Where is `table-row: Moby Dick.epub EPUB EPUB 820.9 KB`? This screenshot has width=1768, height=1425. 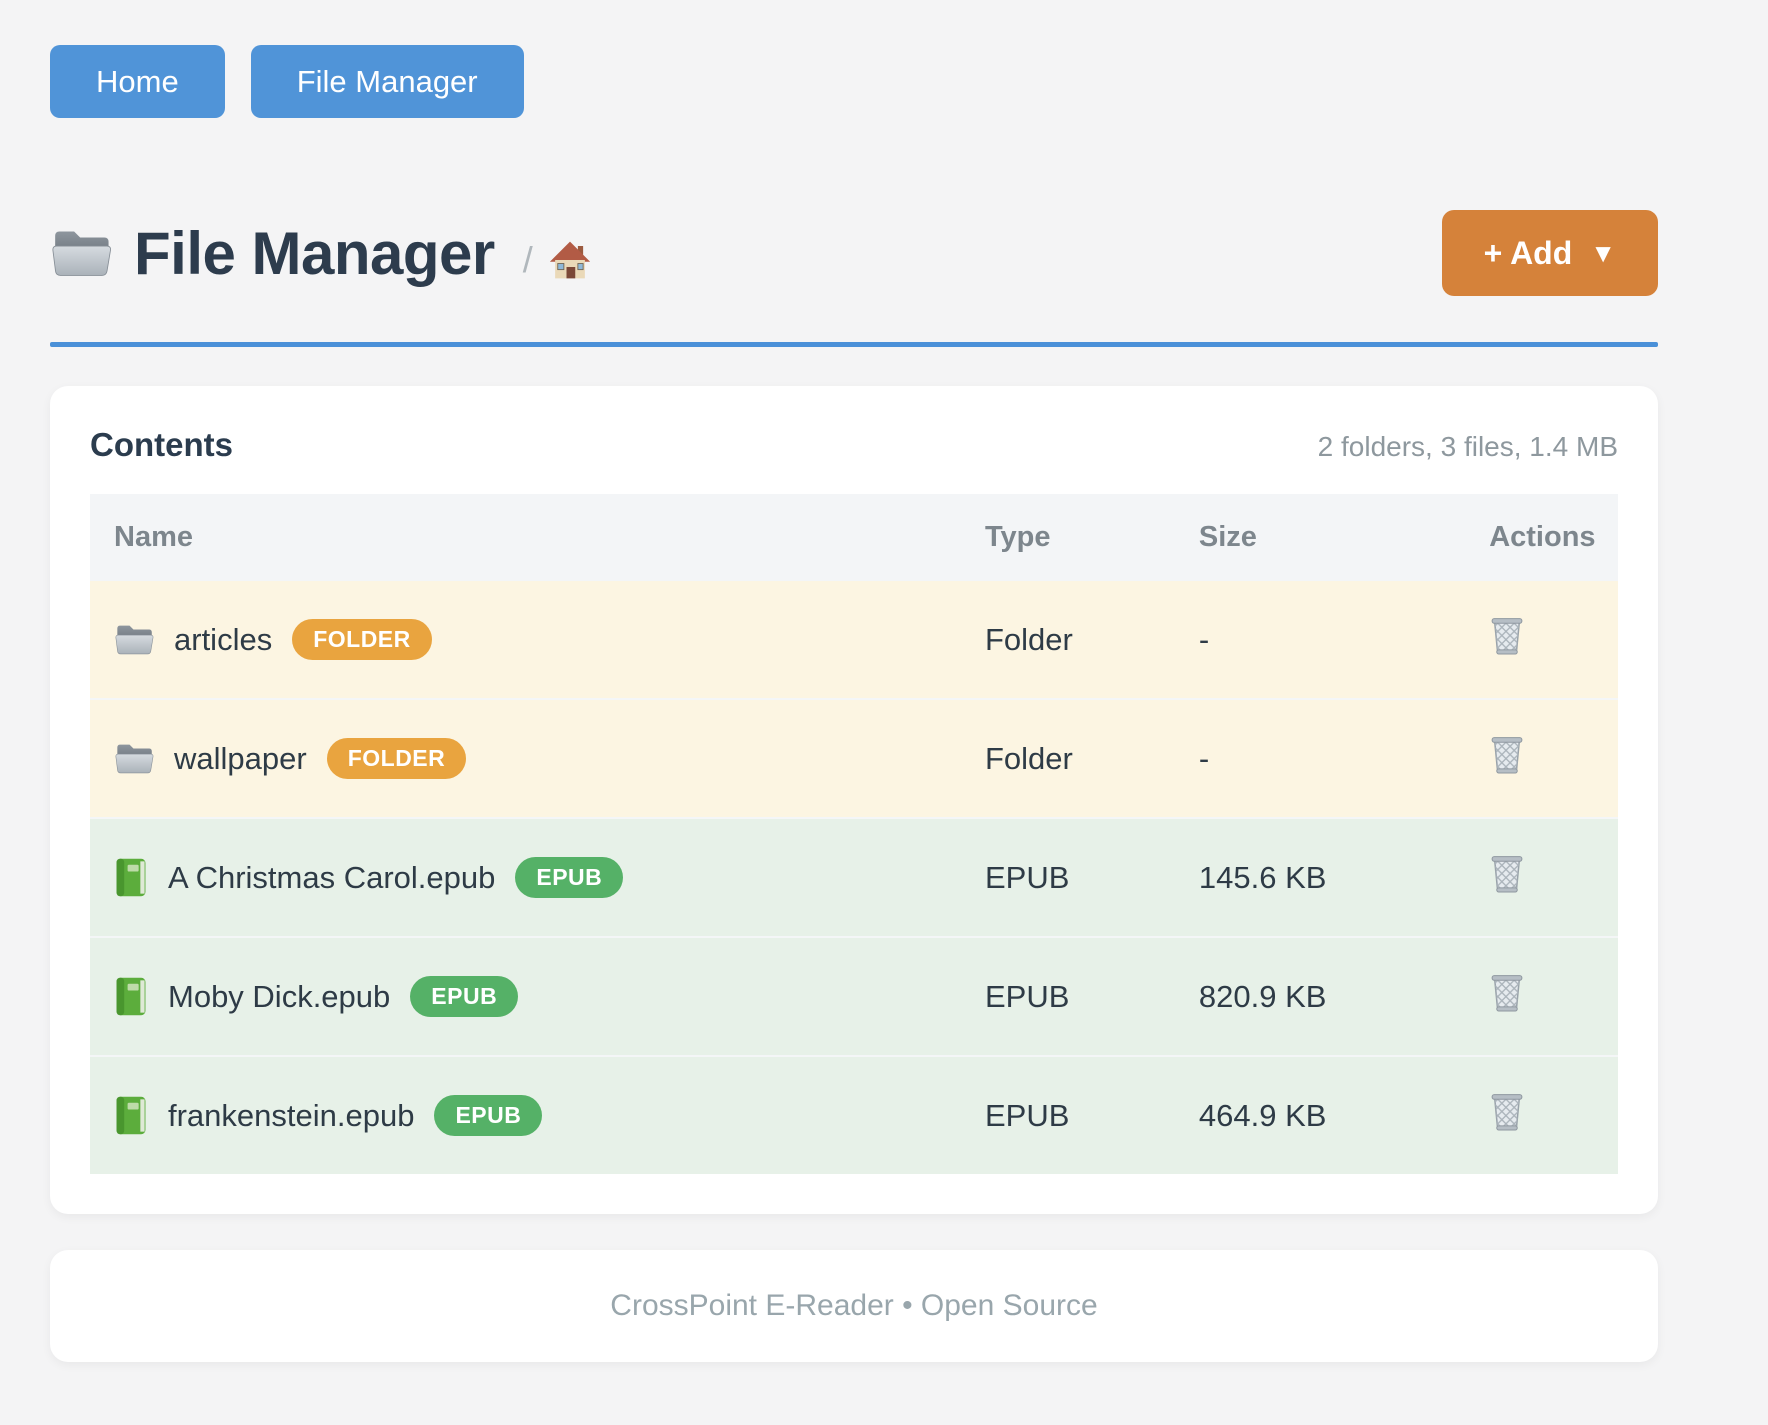
table-row: Moby Dick.epub EPUB EPUB 820.9 KB is located at coordinates (854, 996).